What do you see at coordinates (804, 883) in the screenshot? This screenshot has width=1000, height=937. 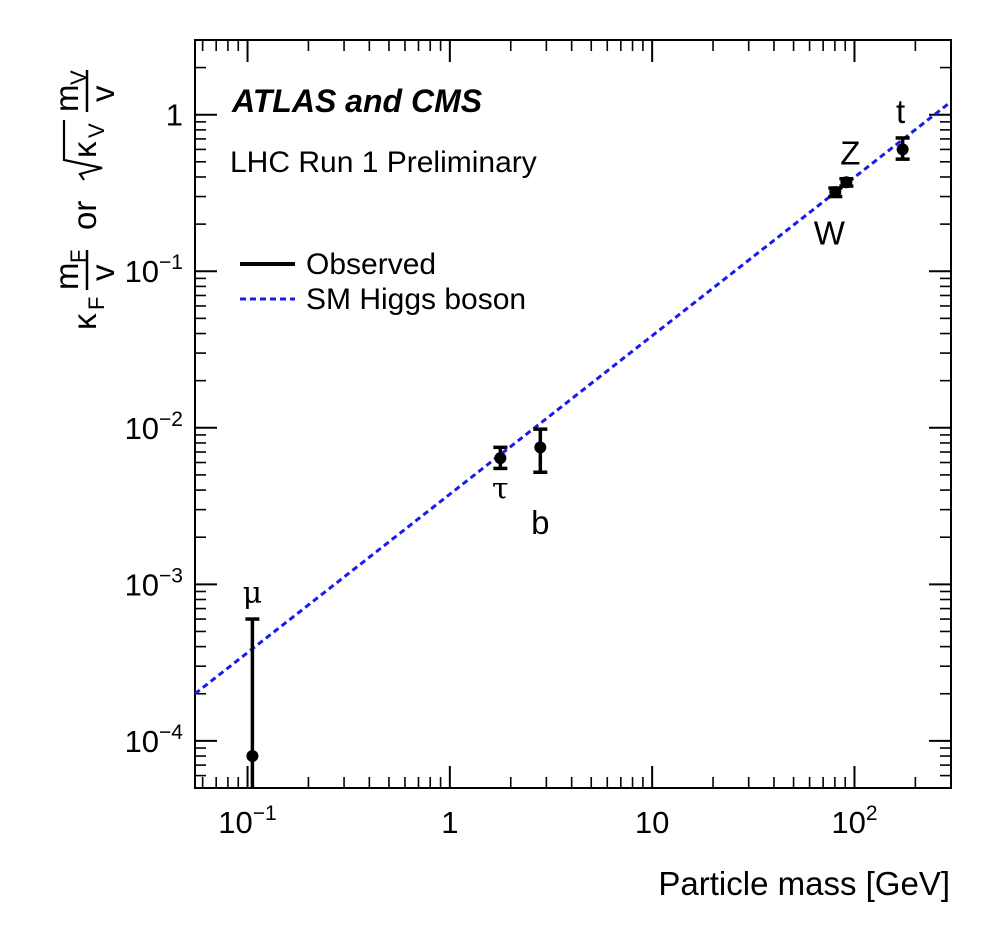 I see `x-axis-title: Particle mass [GeV]` at bounding box center [804, 883].